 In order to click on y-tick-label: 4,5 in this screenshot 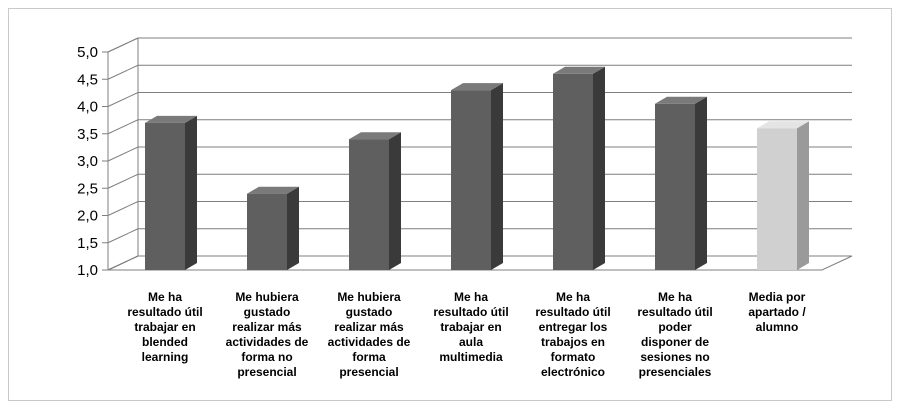, I will do `click(87, 79)`.